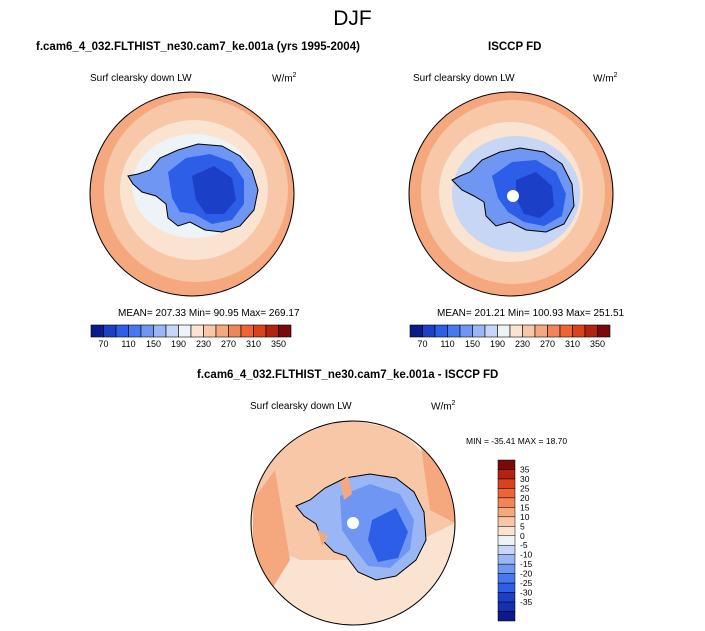  What do you see at coordinates (547, 344) in the screenshot?
I see `panel2-colorbar-tick-label: 270` at bounding box center [547, 344].